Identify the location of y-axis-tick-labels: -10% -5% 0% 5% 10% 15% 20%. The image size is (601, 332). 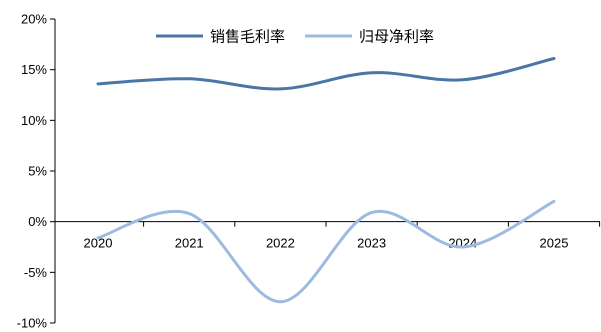
(32, 171).